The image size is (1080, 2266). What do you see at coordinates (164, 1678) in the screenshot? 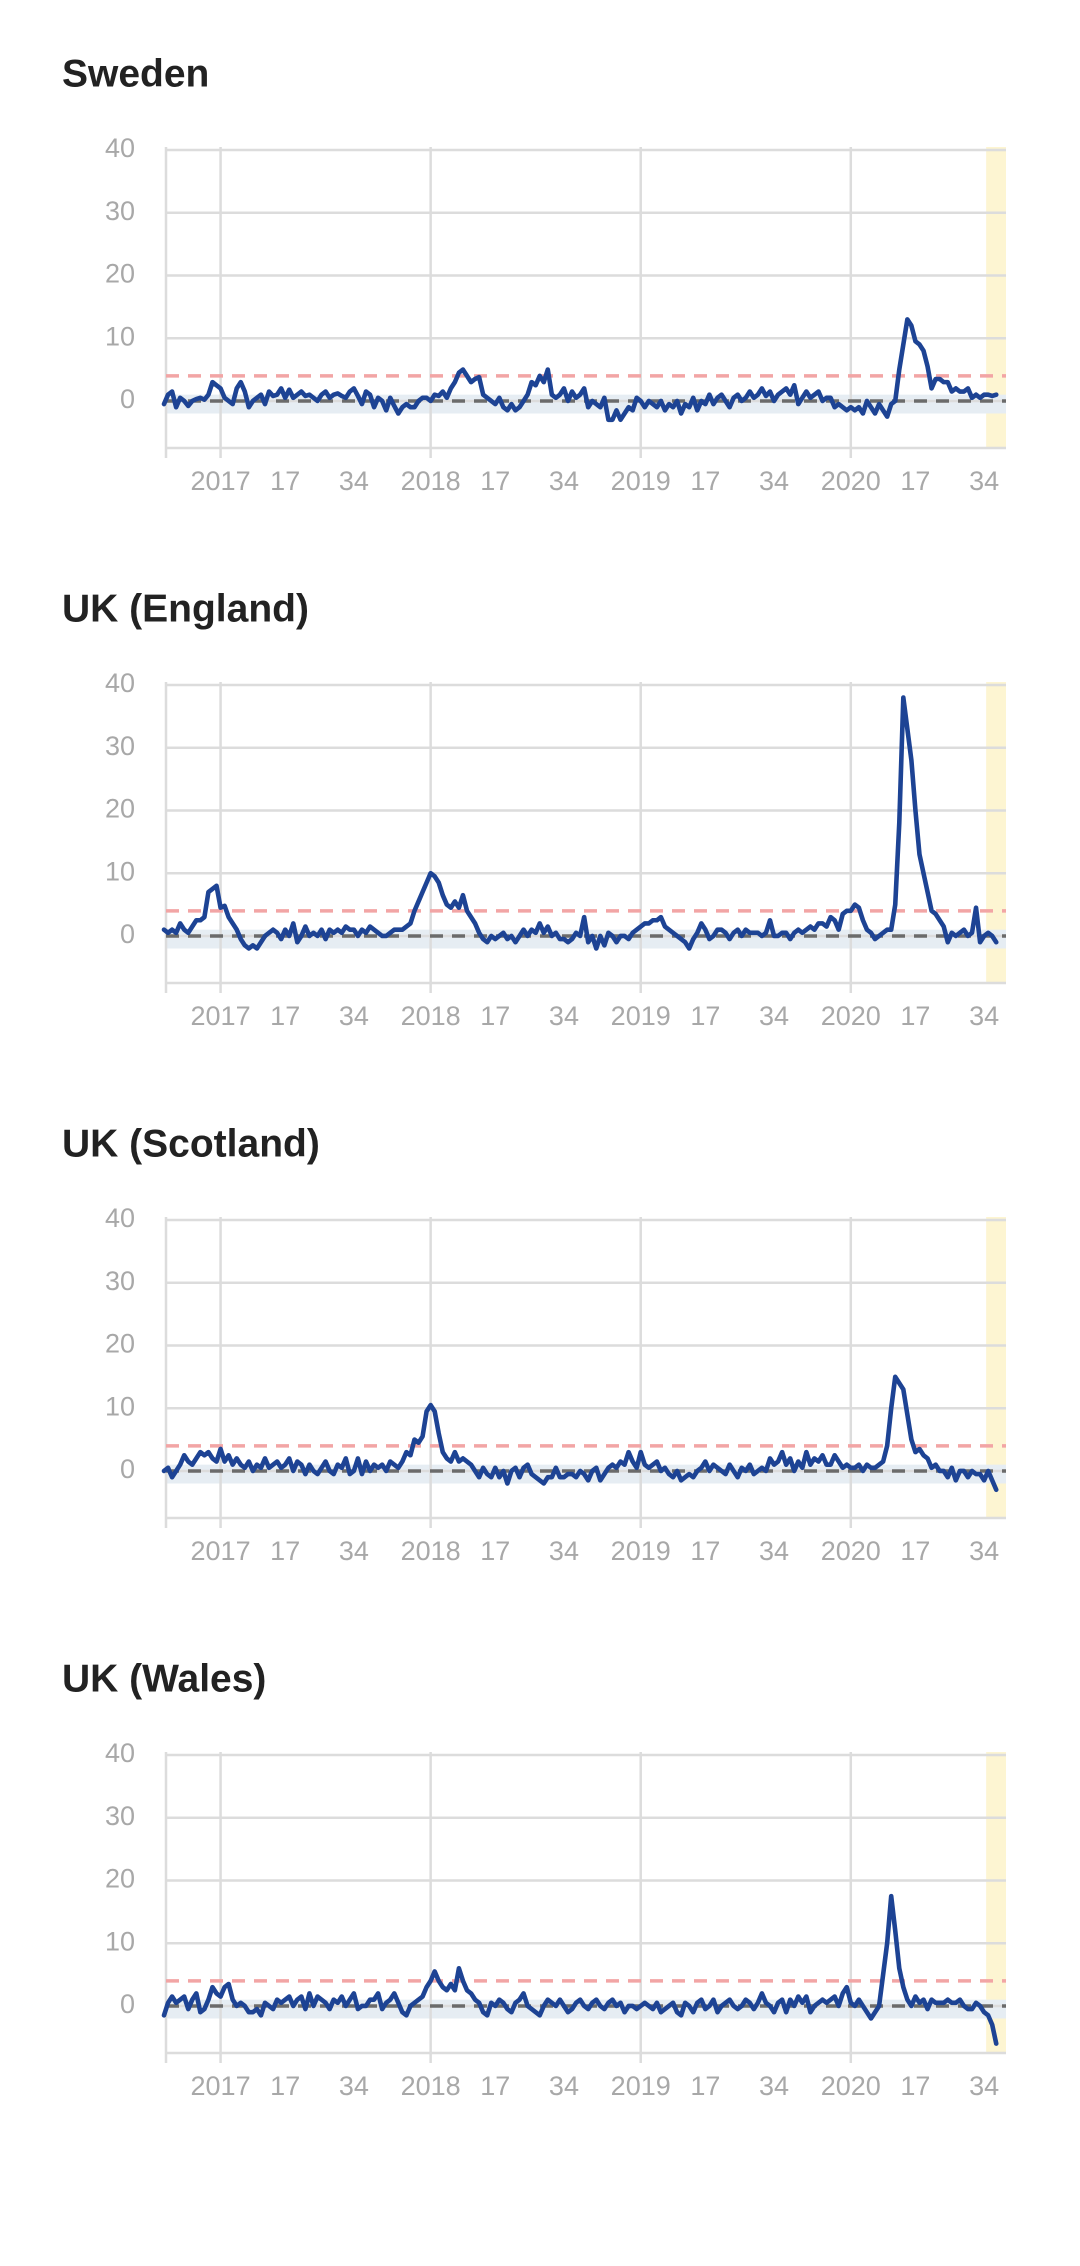
I see `chart-title: UK (Wales)` at bounding box center [164, 1678].